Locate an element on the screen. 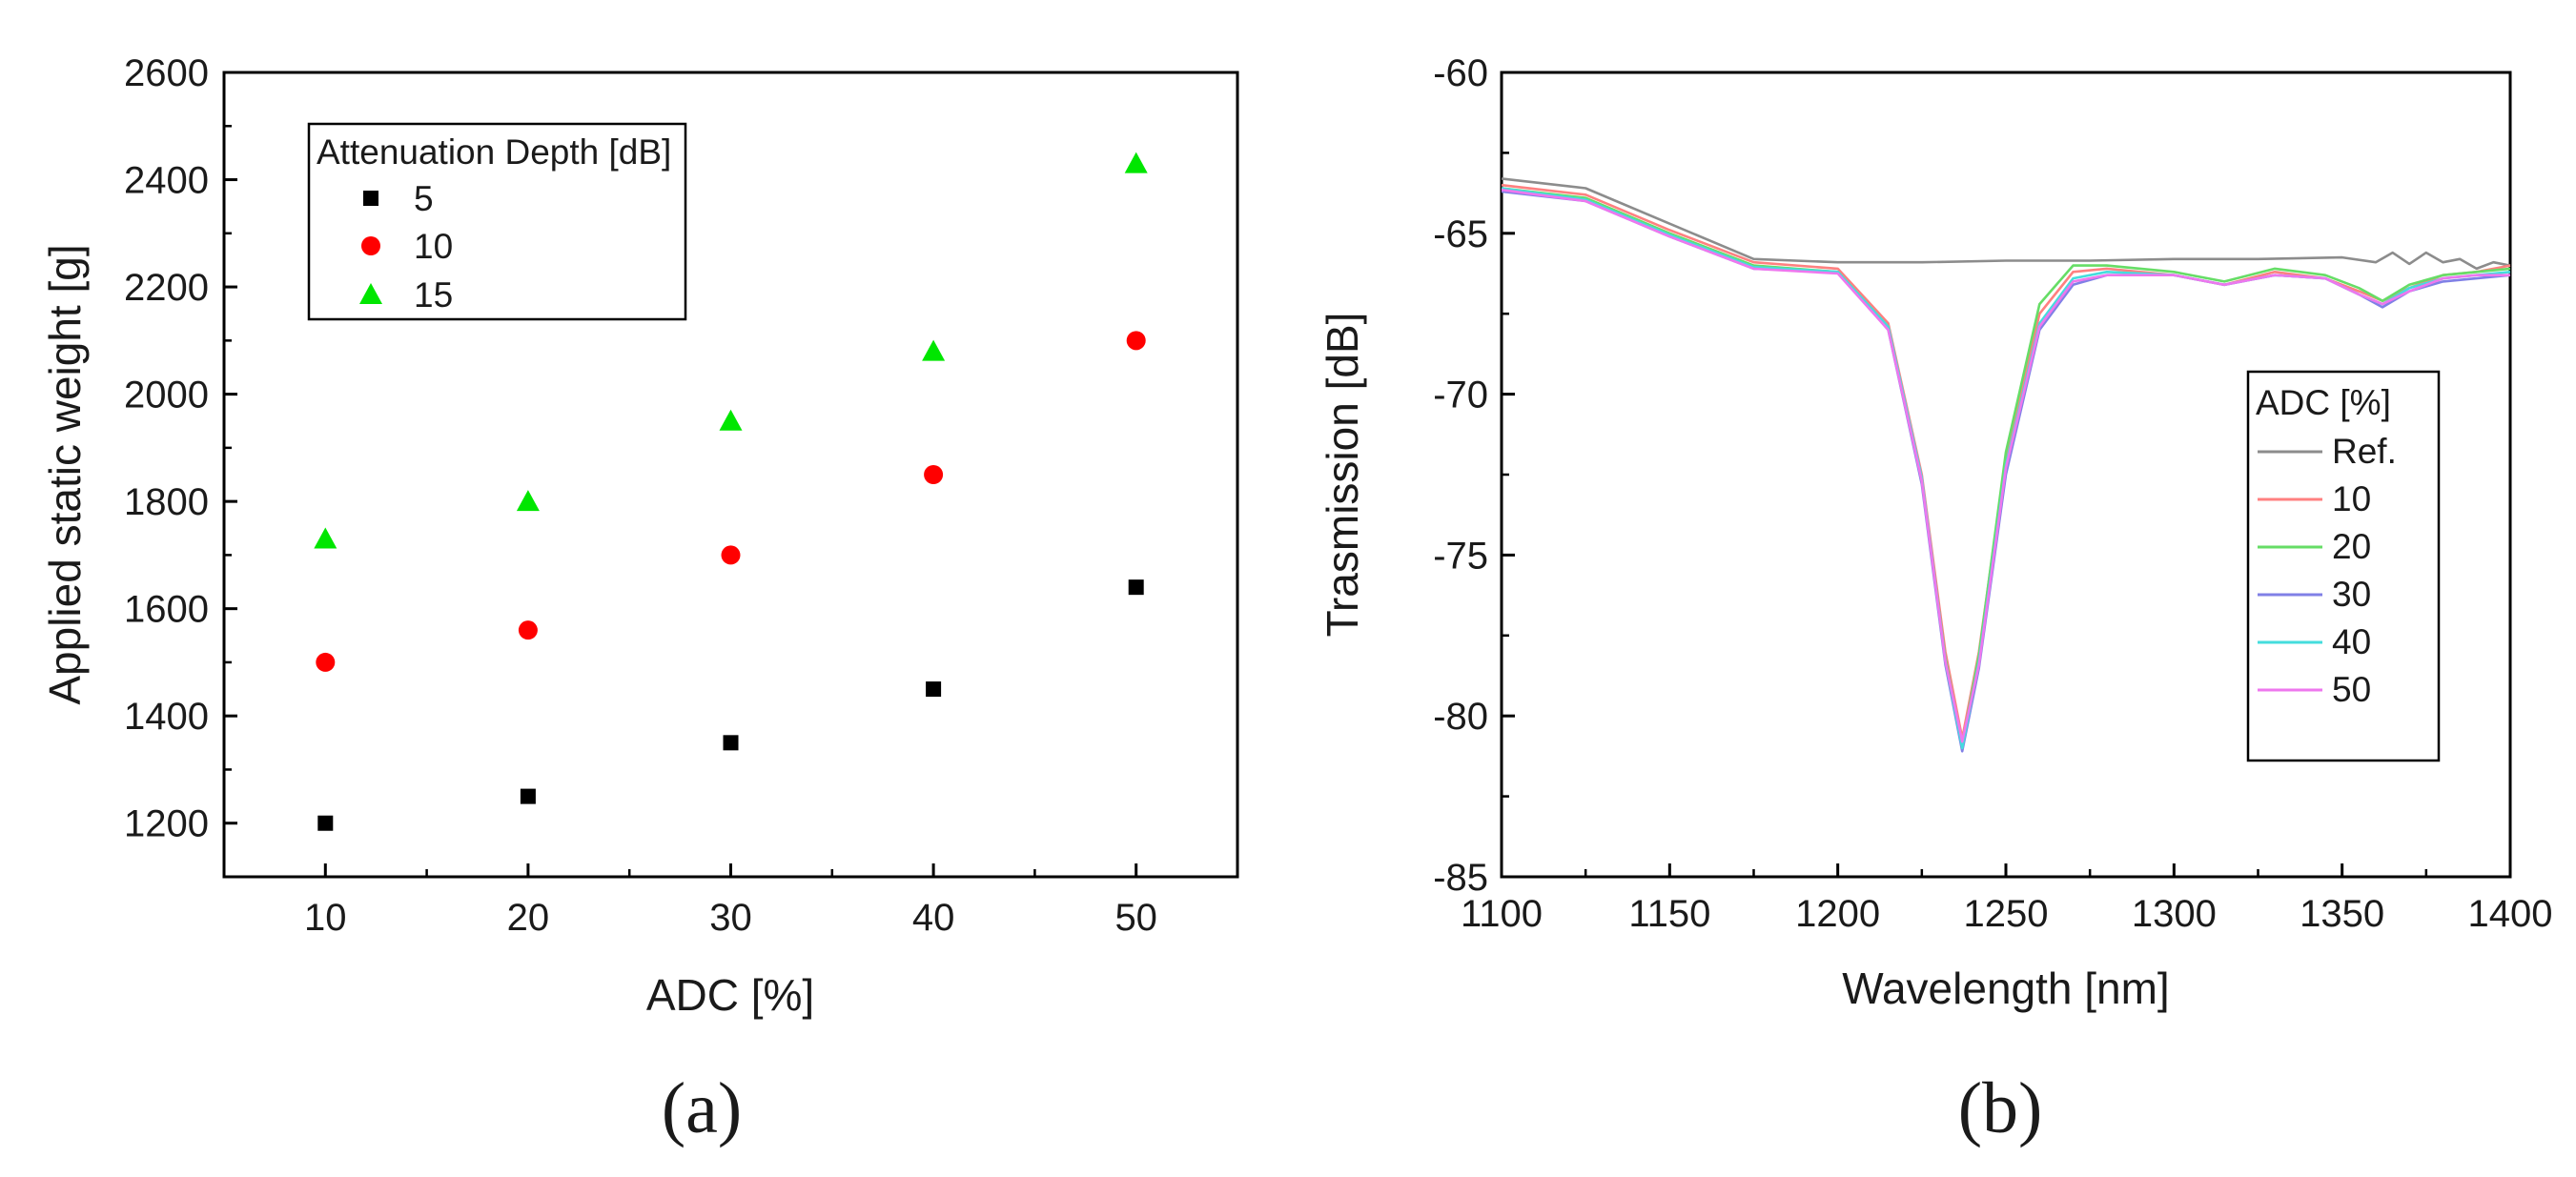  a-ytick-label: 1400 is located at coordinates (167, 717).